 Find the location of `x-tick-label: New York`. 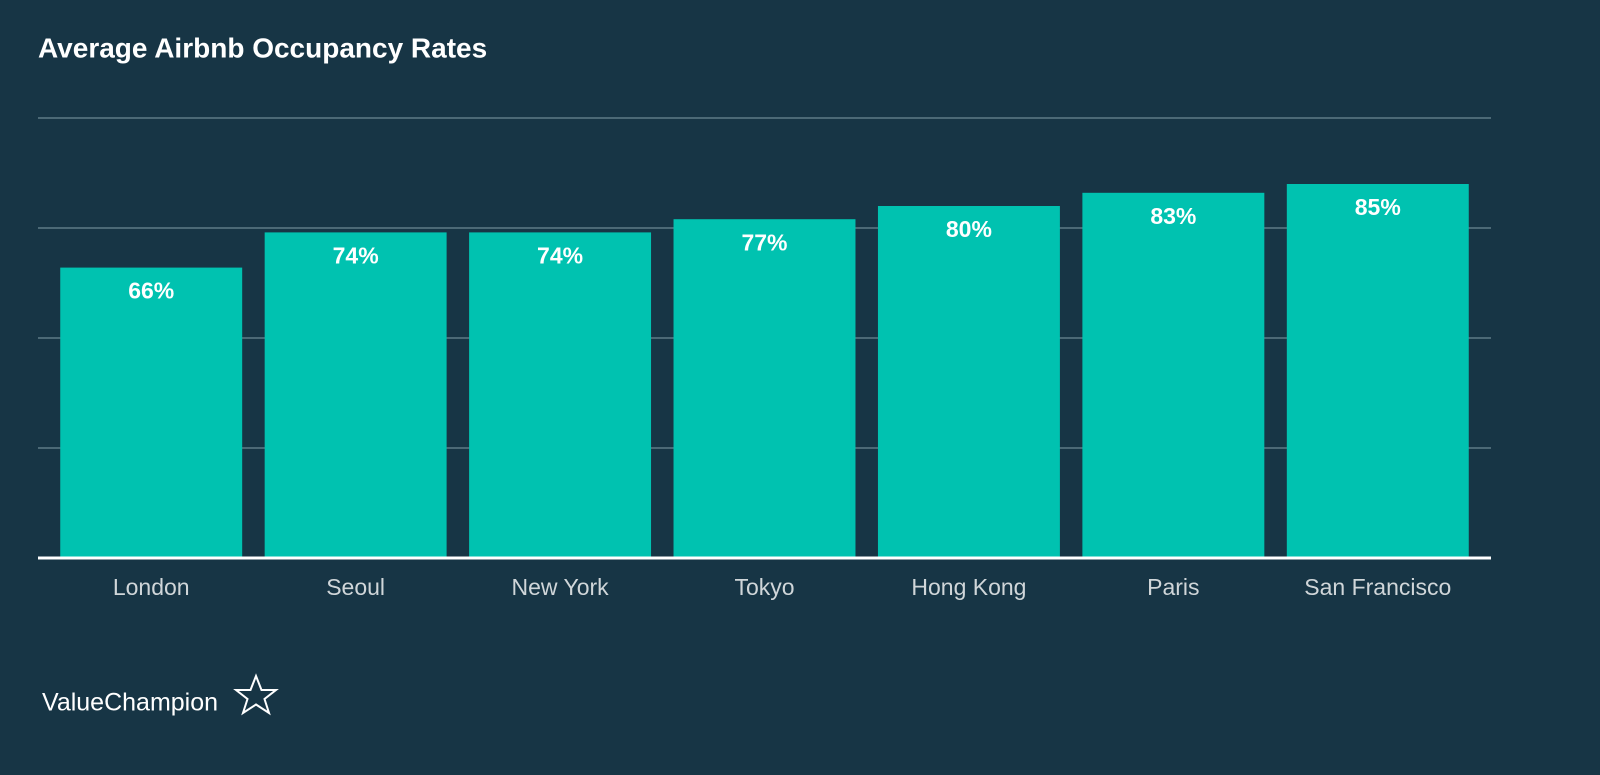

x-tick-label: New York is located at coordinates (560, 587).